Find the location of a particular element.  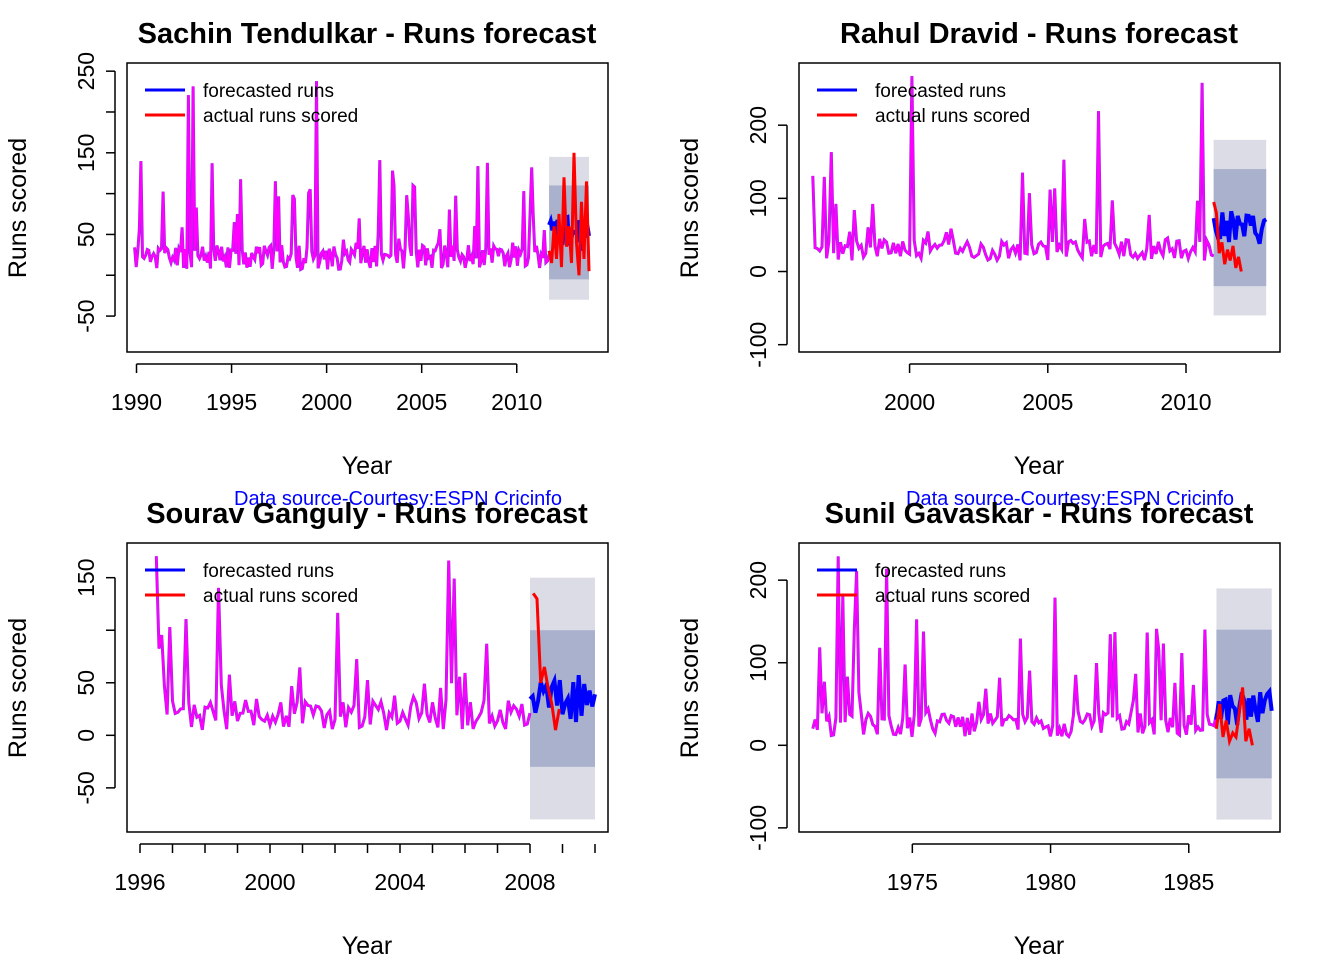

x-tick-label: 1996 is located at coordinates (139, 882).